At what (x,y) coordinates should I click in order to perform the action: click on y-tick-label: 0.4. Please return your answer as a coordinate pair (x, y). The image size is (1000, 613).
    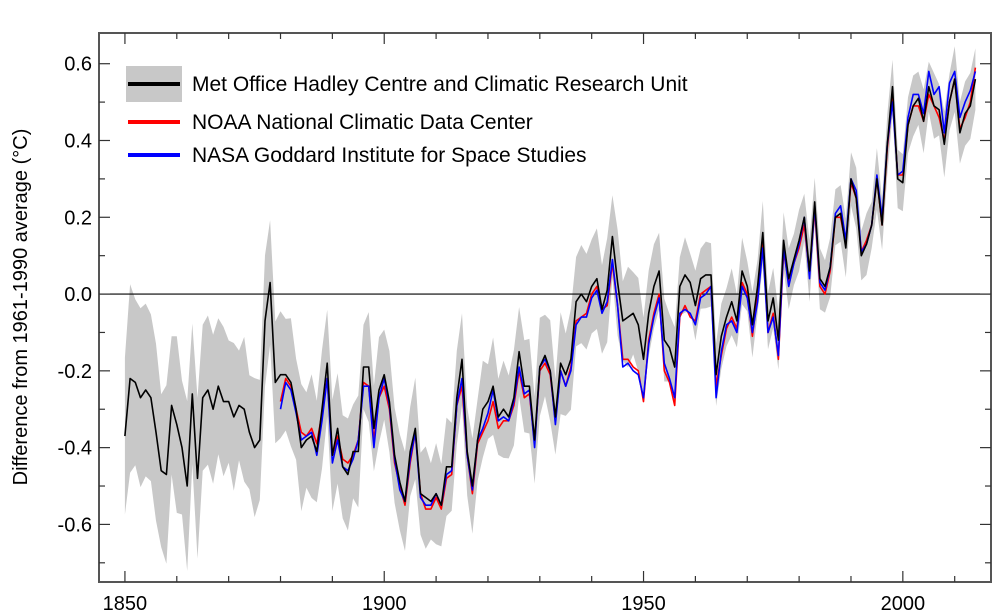
    Looking at the image, I should click on (78, 141).